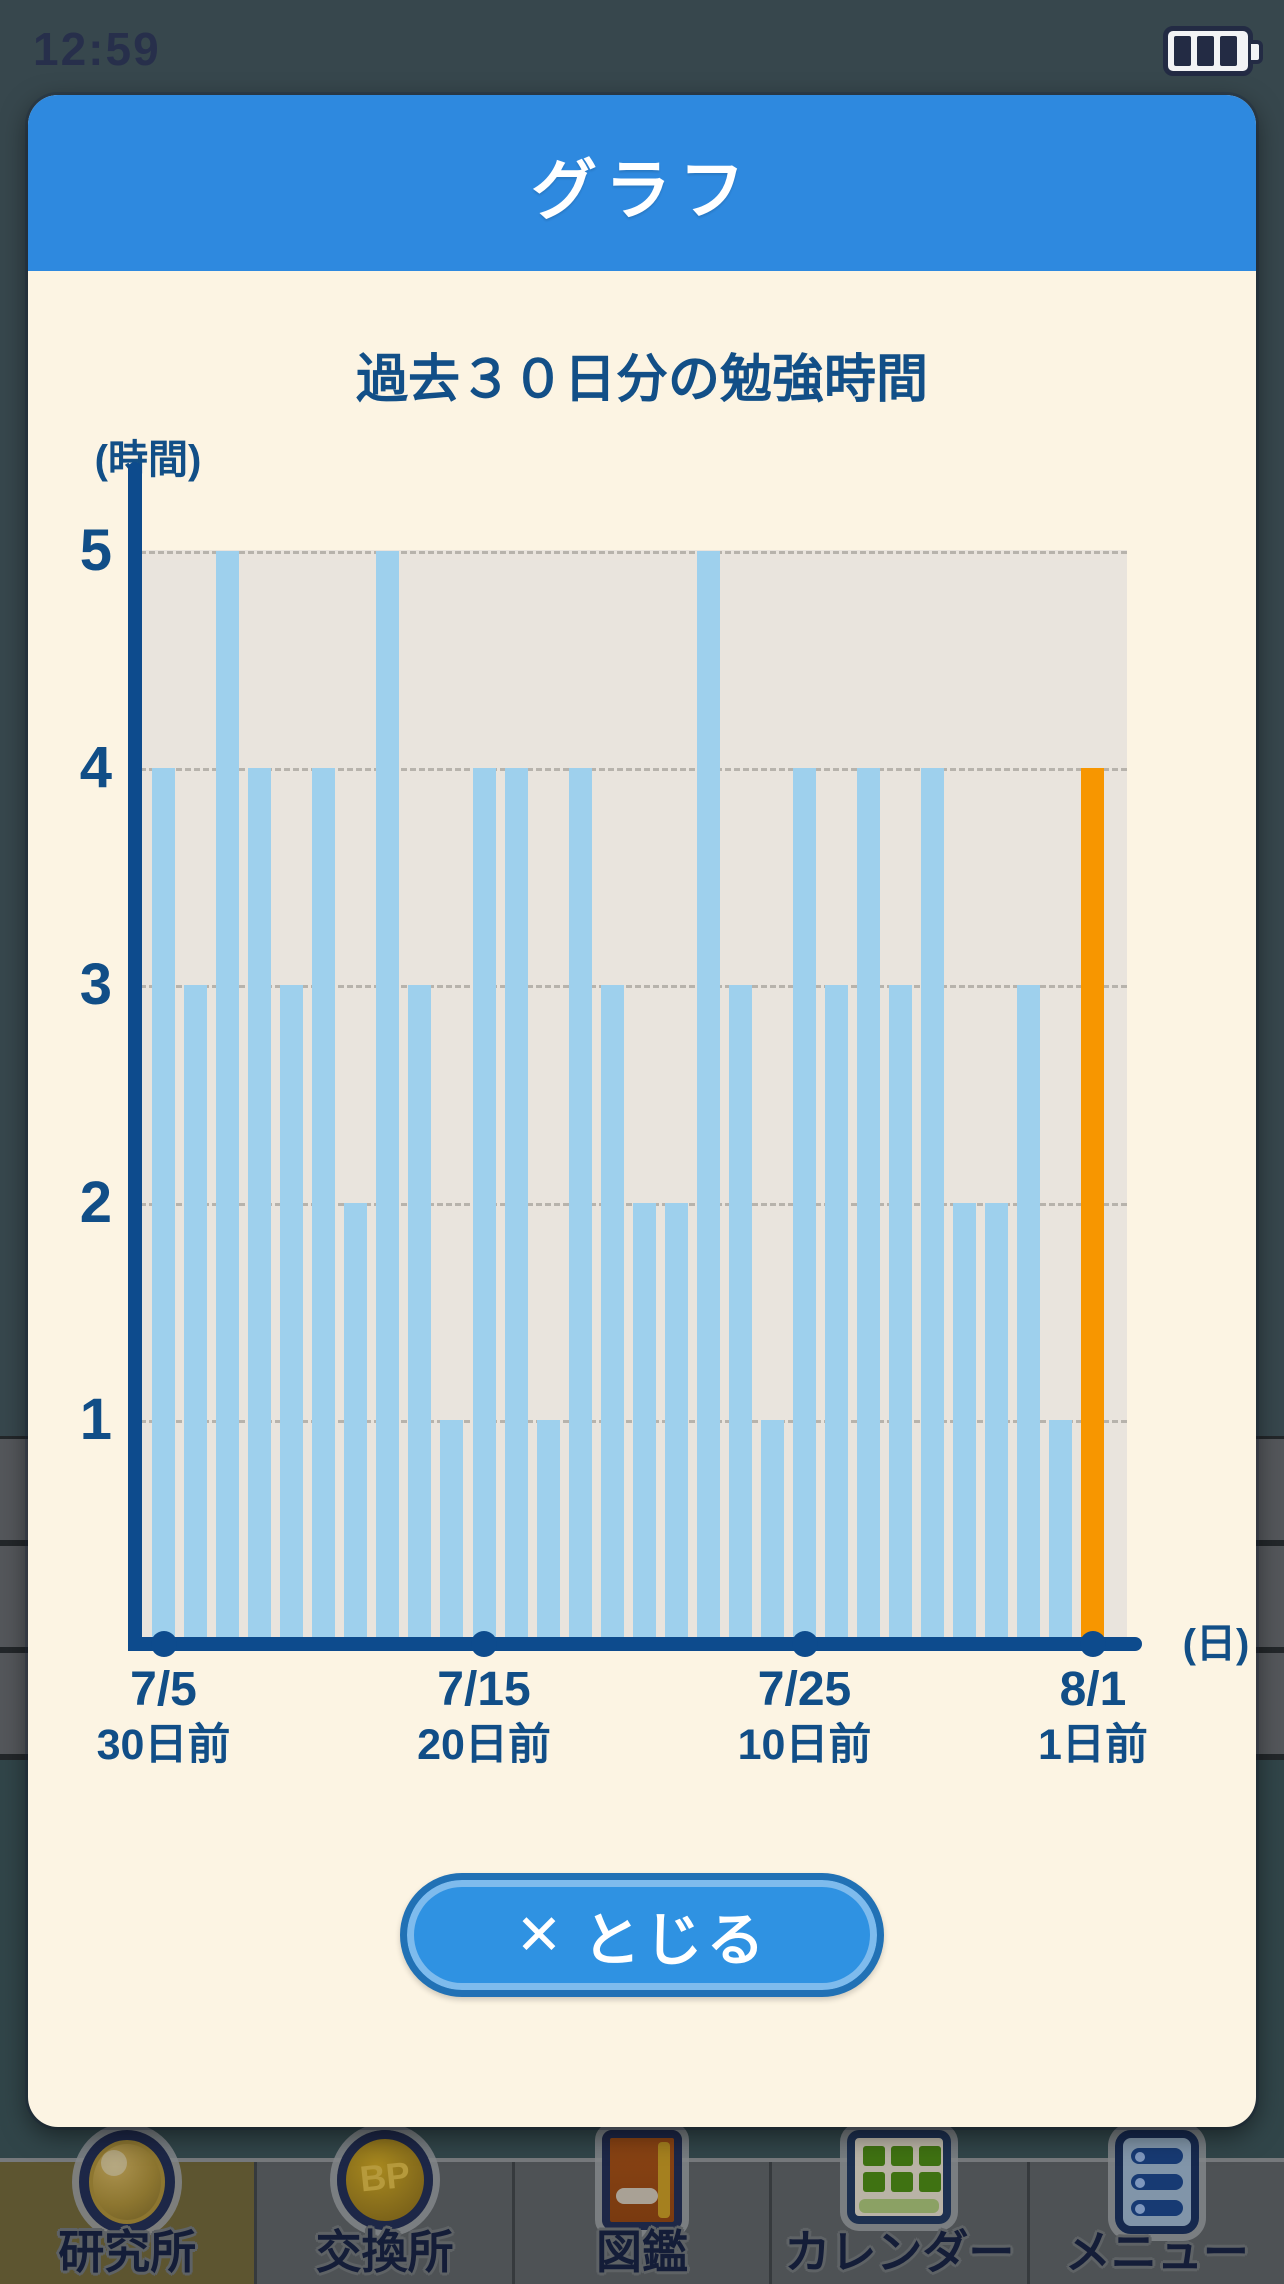 This screenshot has width=1284, height=2284. I want to click on x-tick-days-ago: 20日前, so click(484, 1745).